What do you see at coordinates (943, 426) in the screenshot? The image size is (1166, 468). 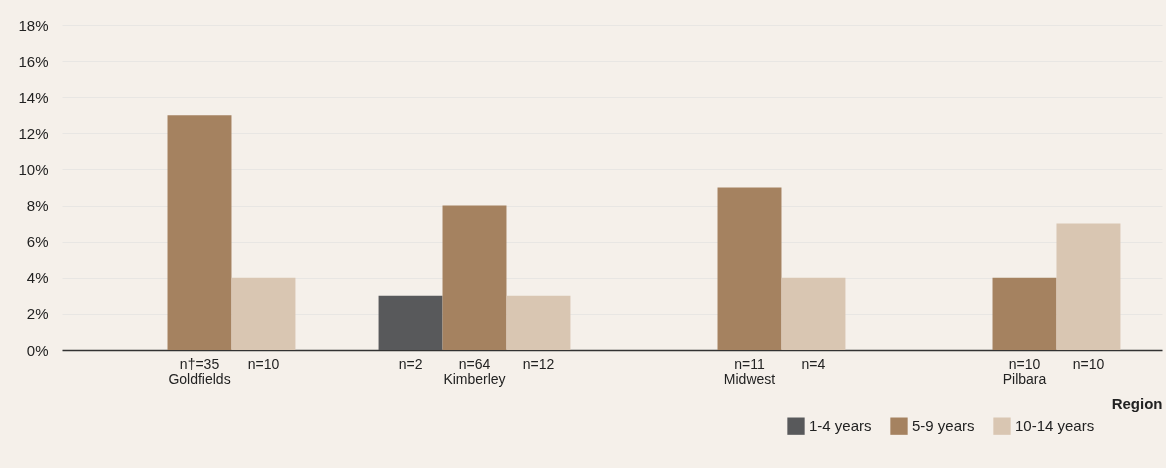 I see `legend-label: 5-9 years` at bounding box center [943, 426].